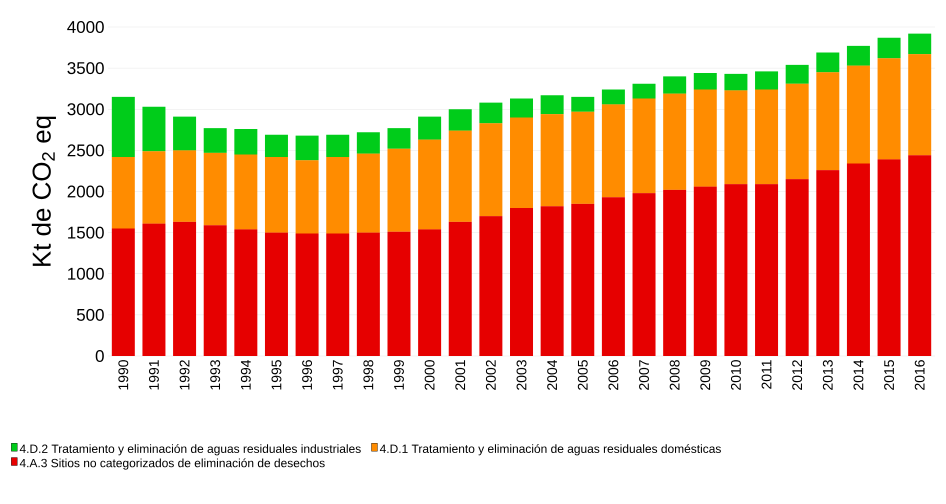  Describe the element at coordinates (705, 375) in the screenshot. I see `x-tick-label: 2009` at that location.